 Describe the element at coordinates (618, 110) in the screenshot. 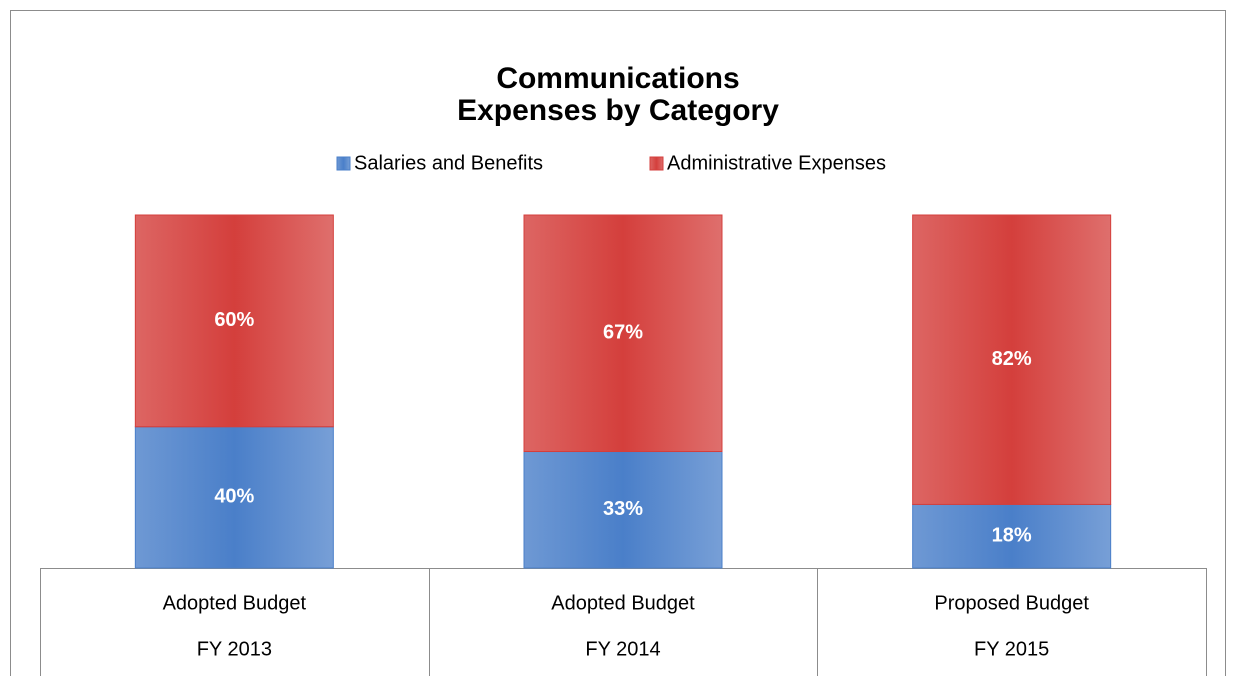

I see `chart-title: Expenses by Category` at that location.